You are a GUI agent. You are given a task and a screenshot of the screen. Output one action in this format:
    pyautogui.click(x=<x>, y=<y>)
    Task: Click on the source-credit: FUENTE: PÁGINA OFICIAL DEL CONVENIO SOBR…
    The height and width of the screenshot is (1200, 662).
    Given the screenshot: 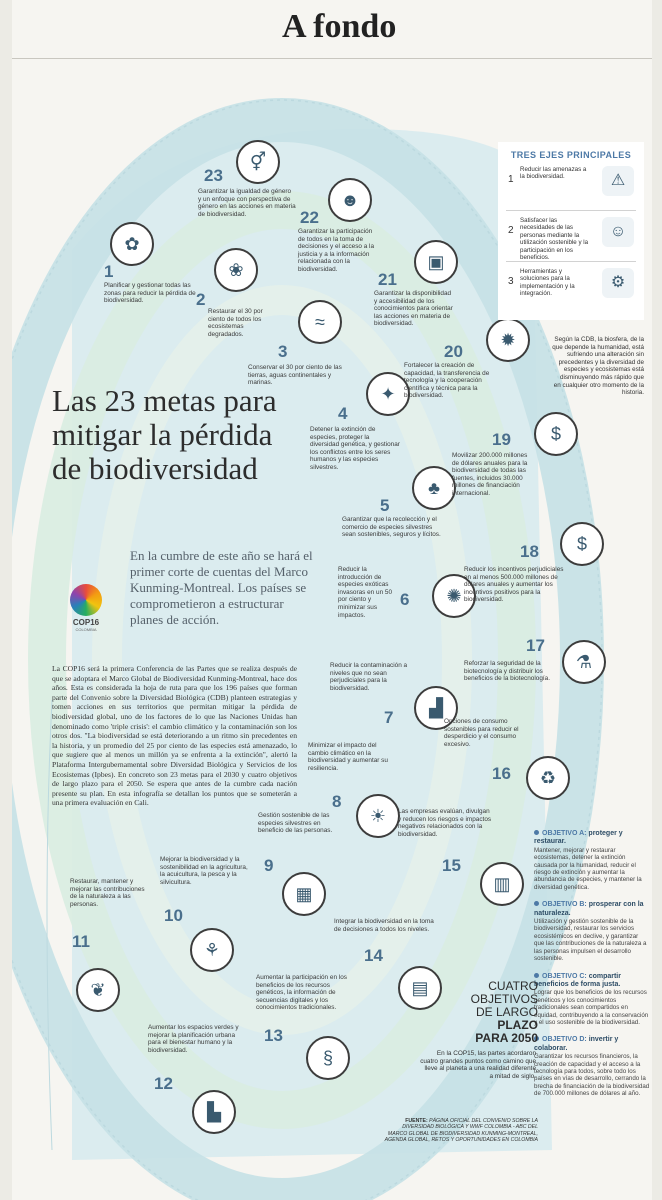 What is the action you would take?
    pyautogui.click(x=461, y=1131)
    